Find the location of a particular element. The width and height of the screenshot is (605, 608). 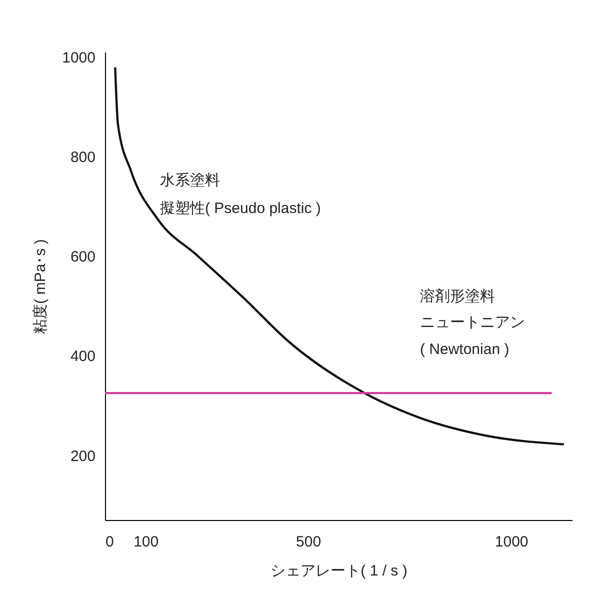

y-axis-title: 粘度( mPa･s ) is located at coordinates (41, 286).